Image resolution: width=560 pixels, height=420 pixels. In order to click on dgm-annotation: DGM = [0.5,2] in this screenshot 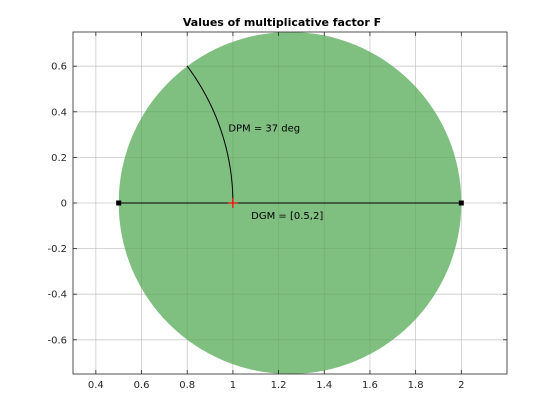, I will do `click(287, 216)`.